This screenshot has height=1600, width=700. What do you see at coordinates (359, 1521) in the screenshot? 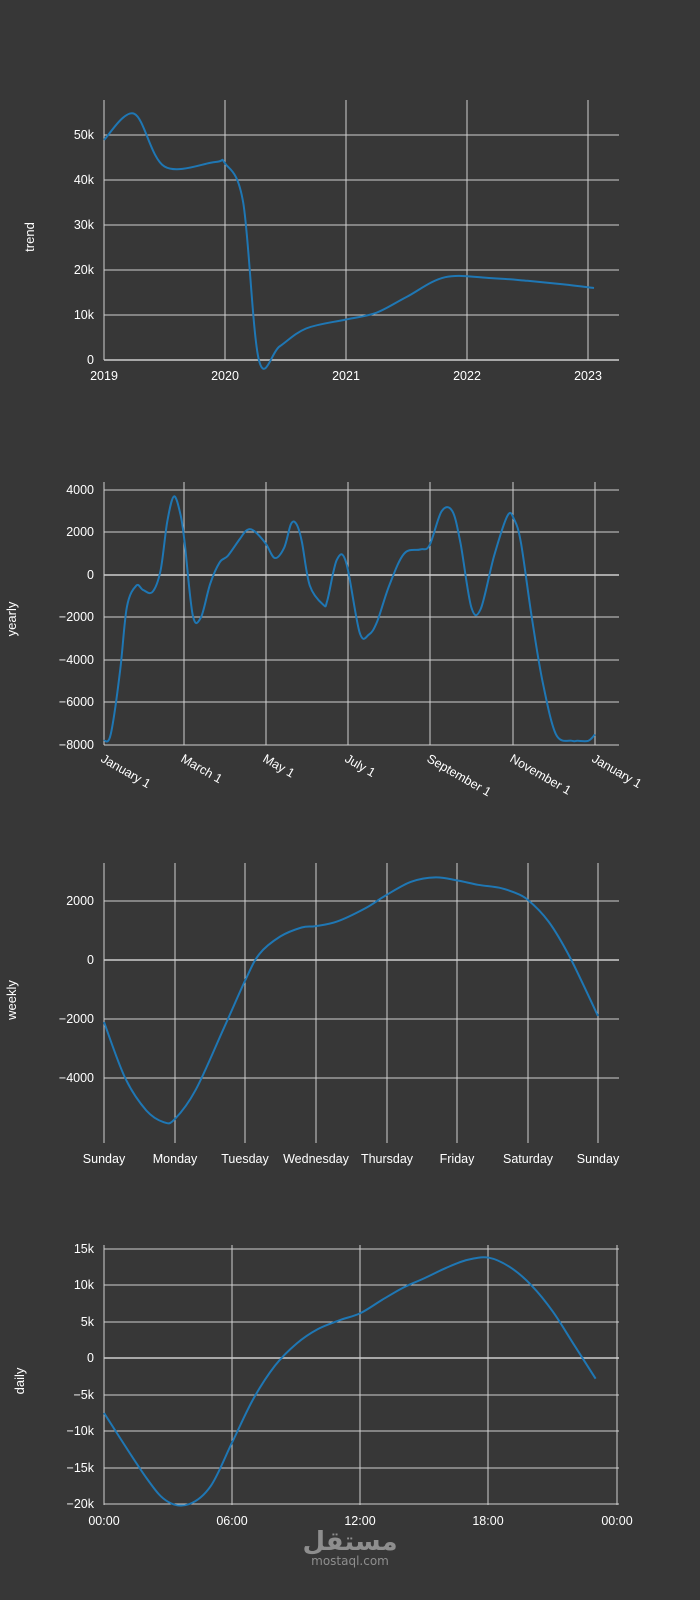
I see `x-tick-label: 12:00` at bounding box center [359, 1521].